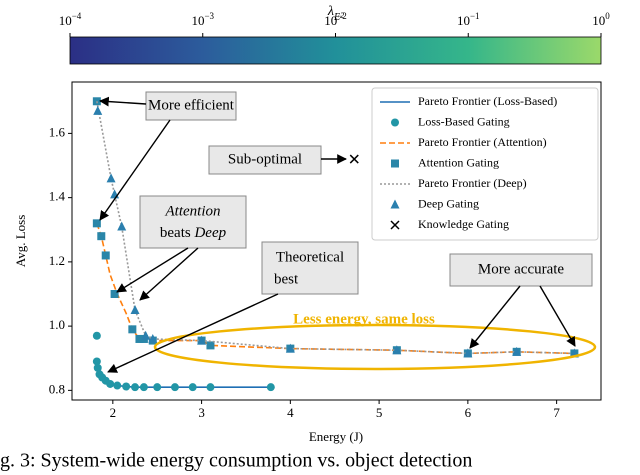 The image size is (640, 475). I want to click on y-tick-label: 1.6, so click(57, 131).